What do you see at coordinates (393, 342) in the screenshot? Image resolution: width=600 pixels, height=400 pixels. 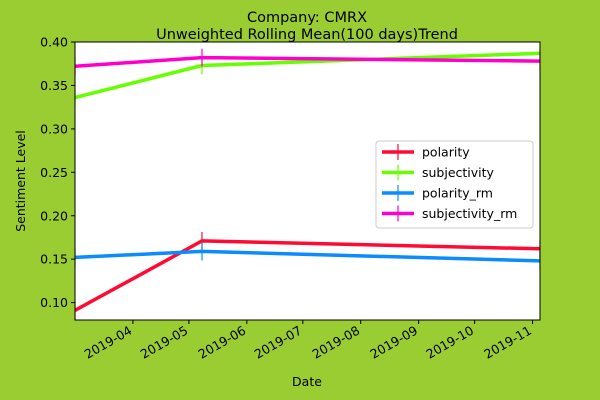 I see `x-tick-label: 2019-09` at bounding box center [393, 342].